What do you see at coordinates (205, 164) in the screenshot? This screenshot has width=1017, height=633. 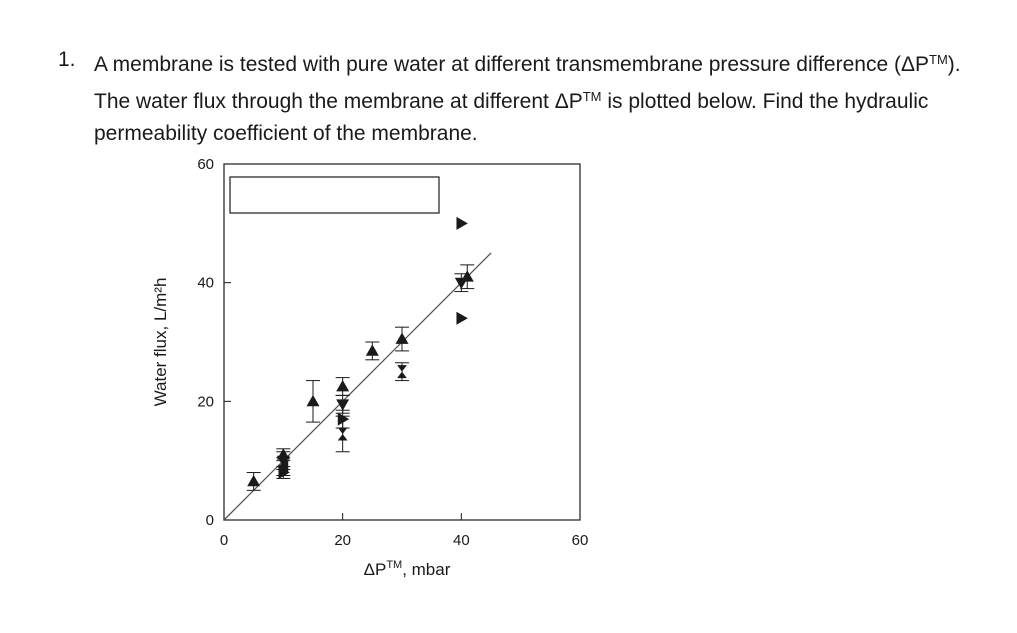 I see `y-tick-label: 60` at bounding box center [205, 164].